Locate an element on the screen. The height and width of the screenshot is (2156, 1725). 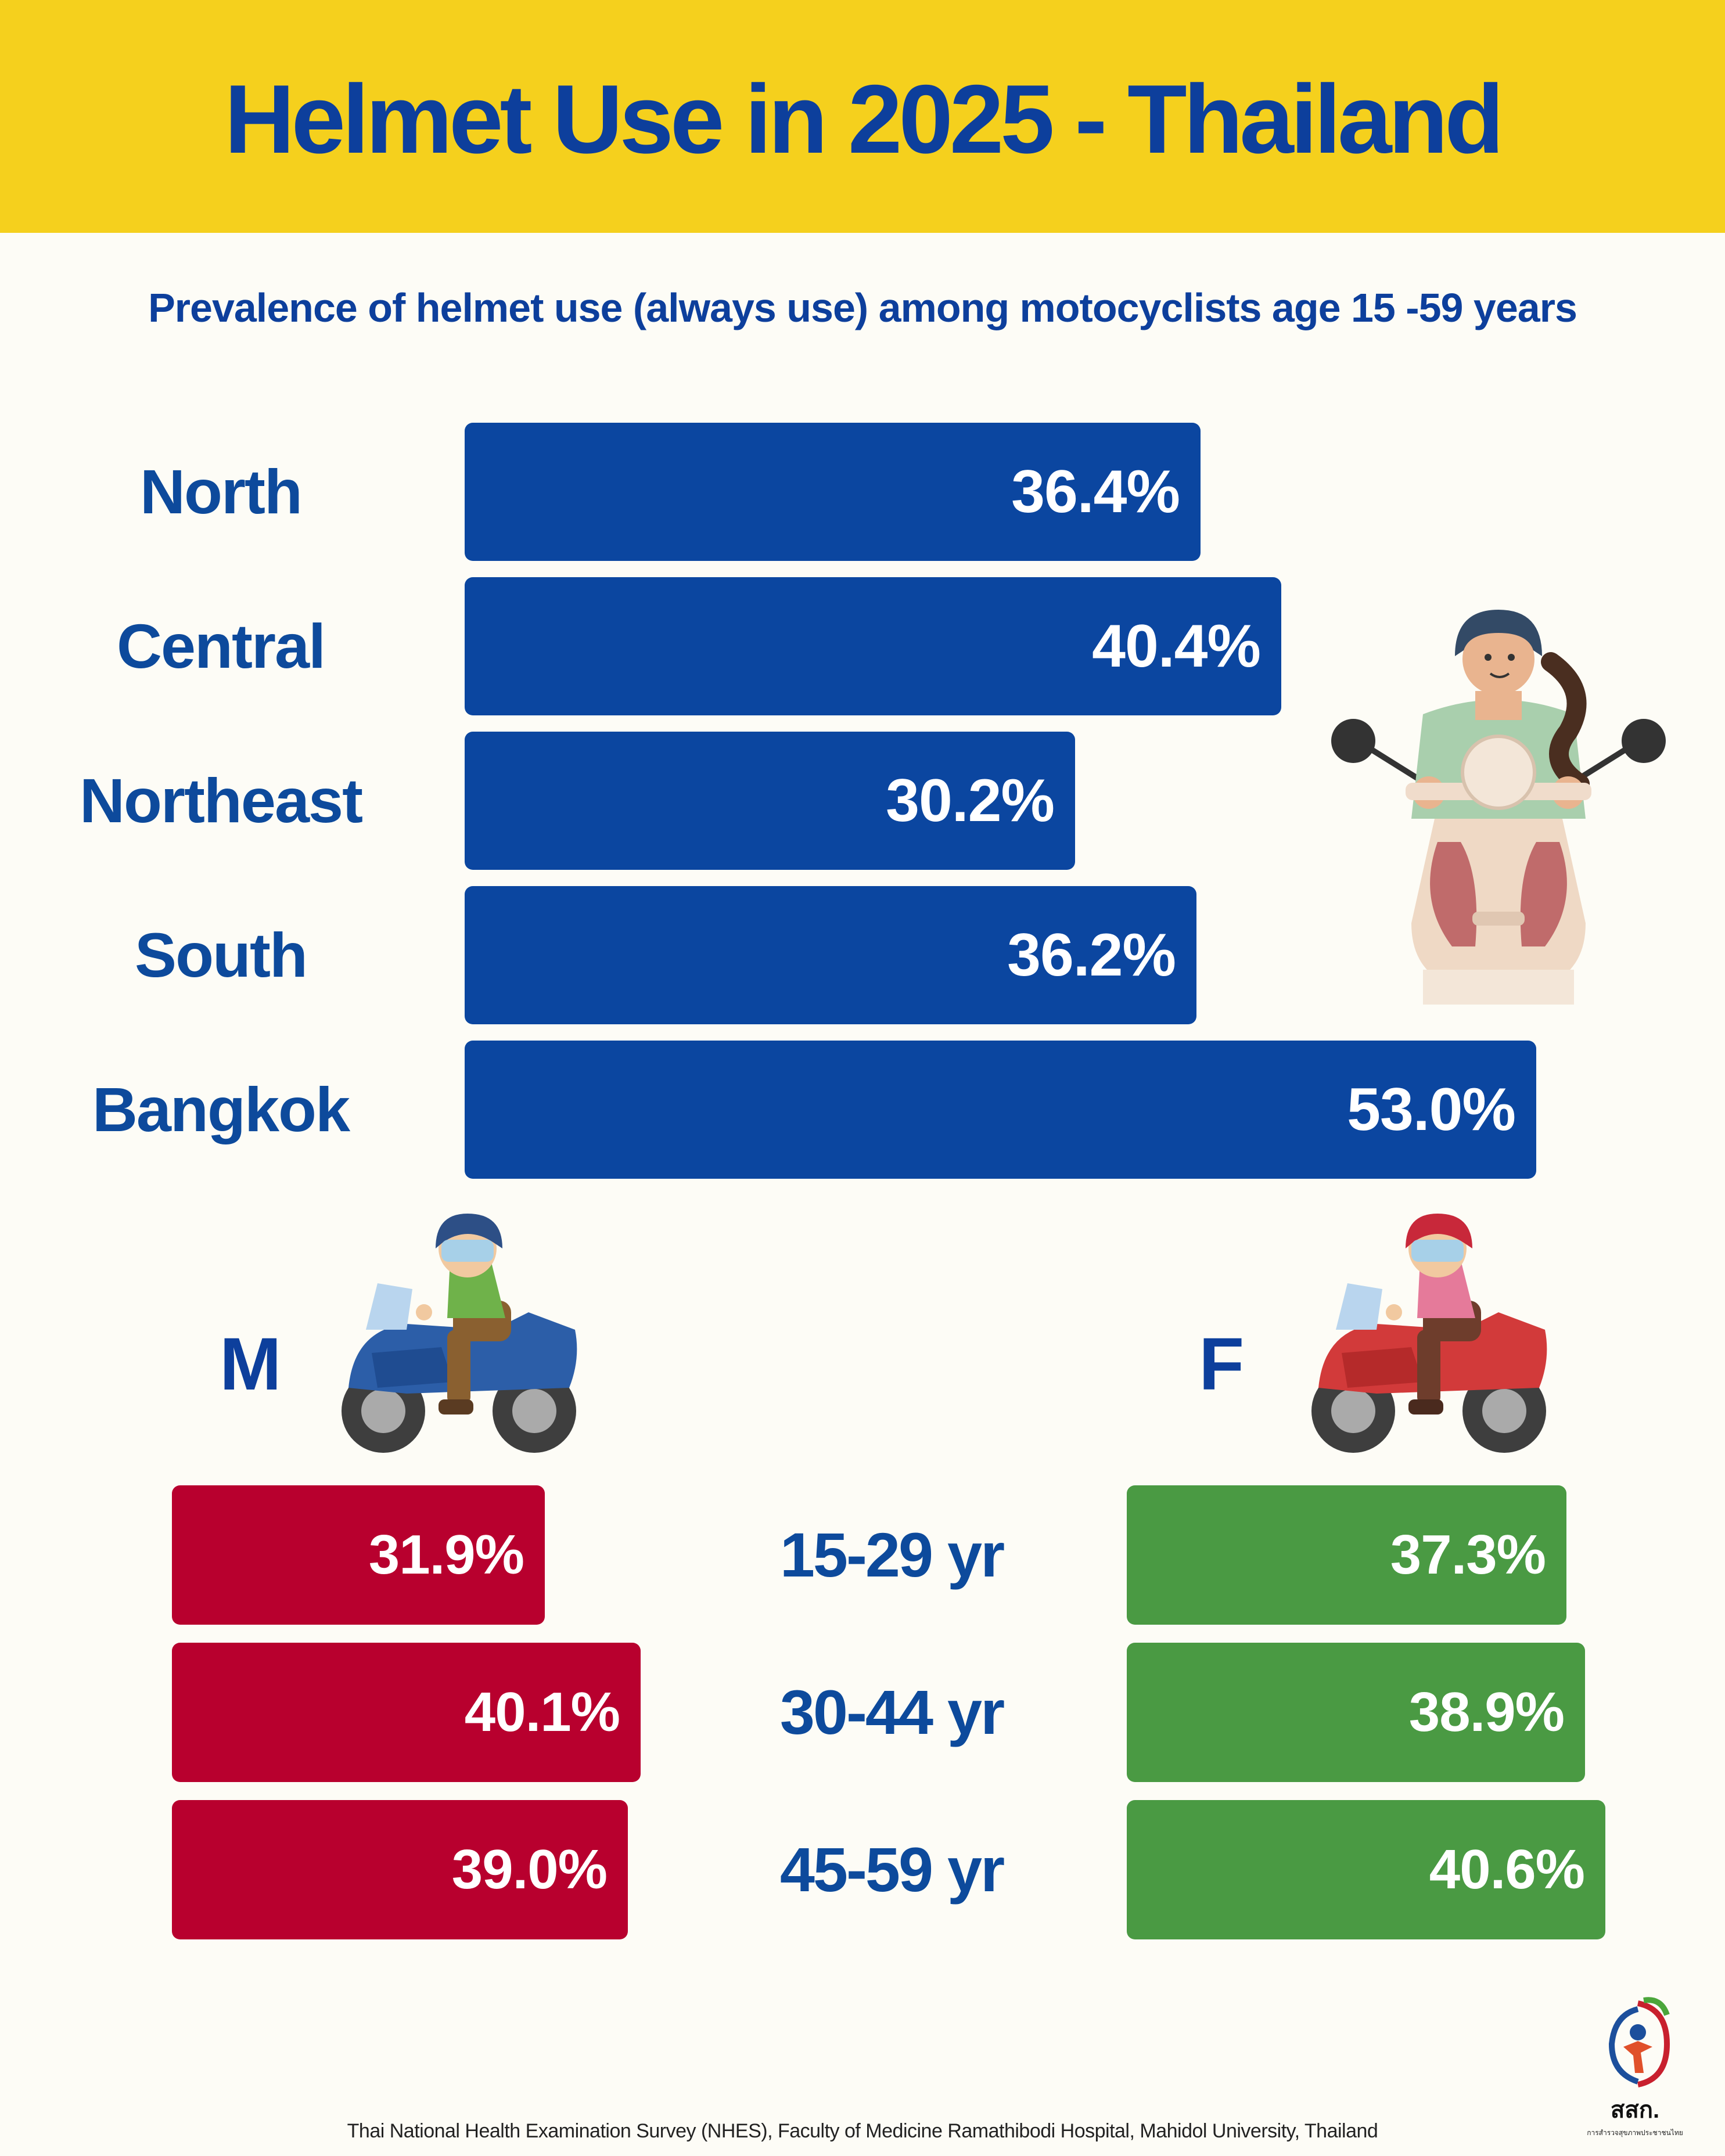
female-motorcyclist-icon is located at coordinates (1429, 1333).